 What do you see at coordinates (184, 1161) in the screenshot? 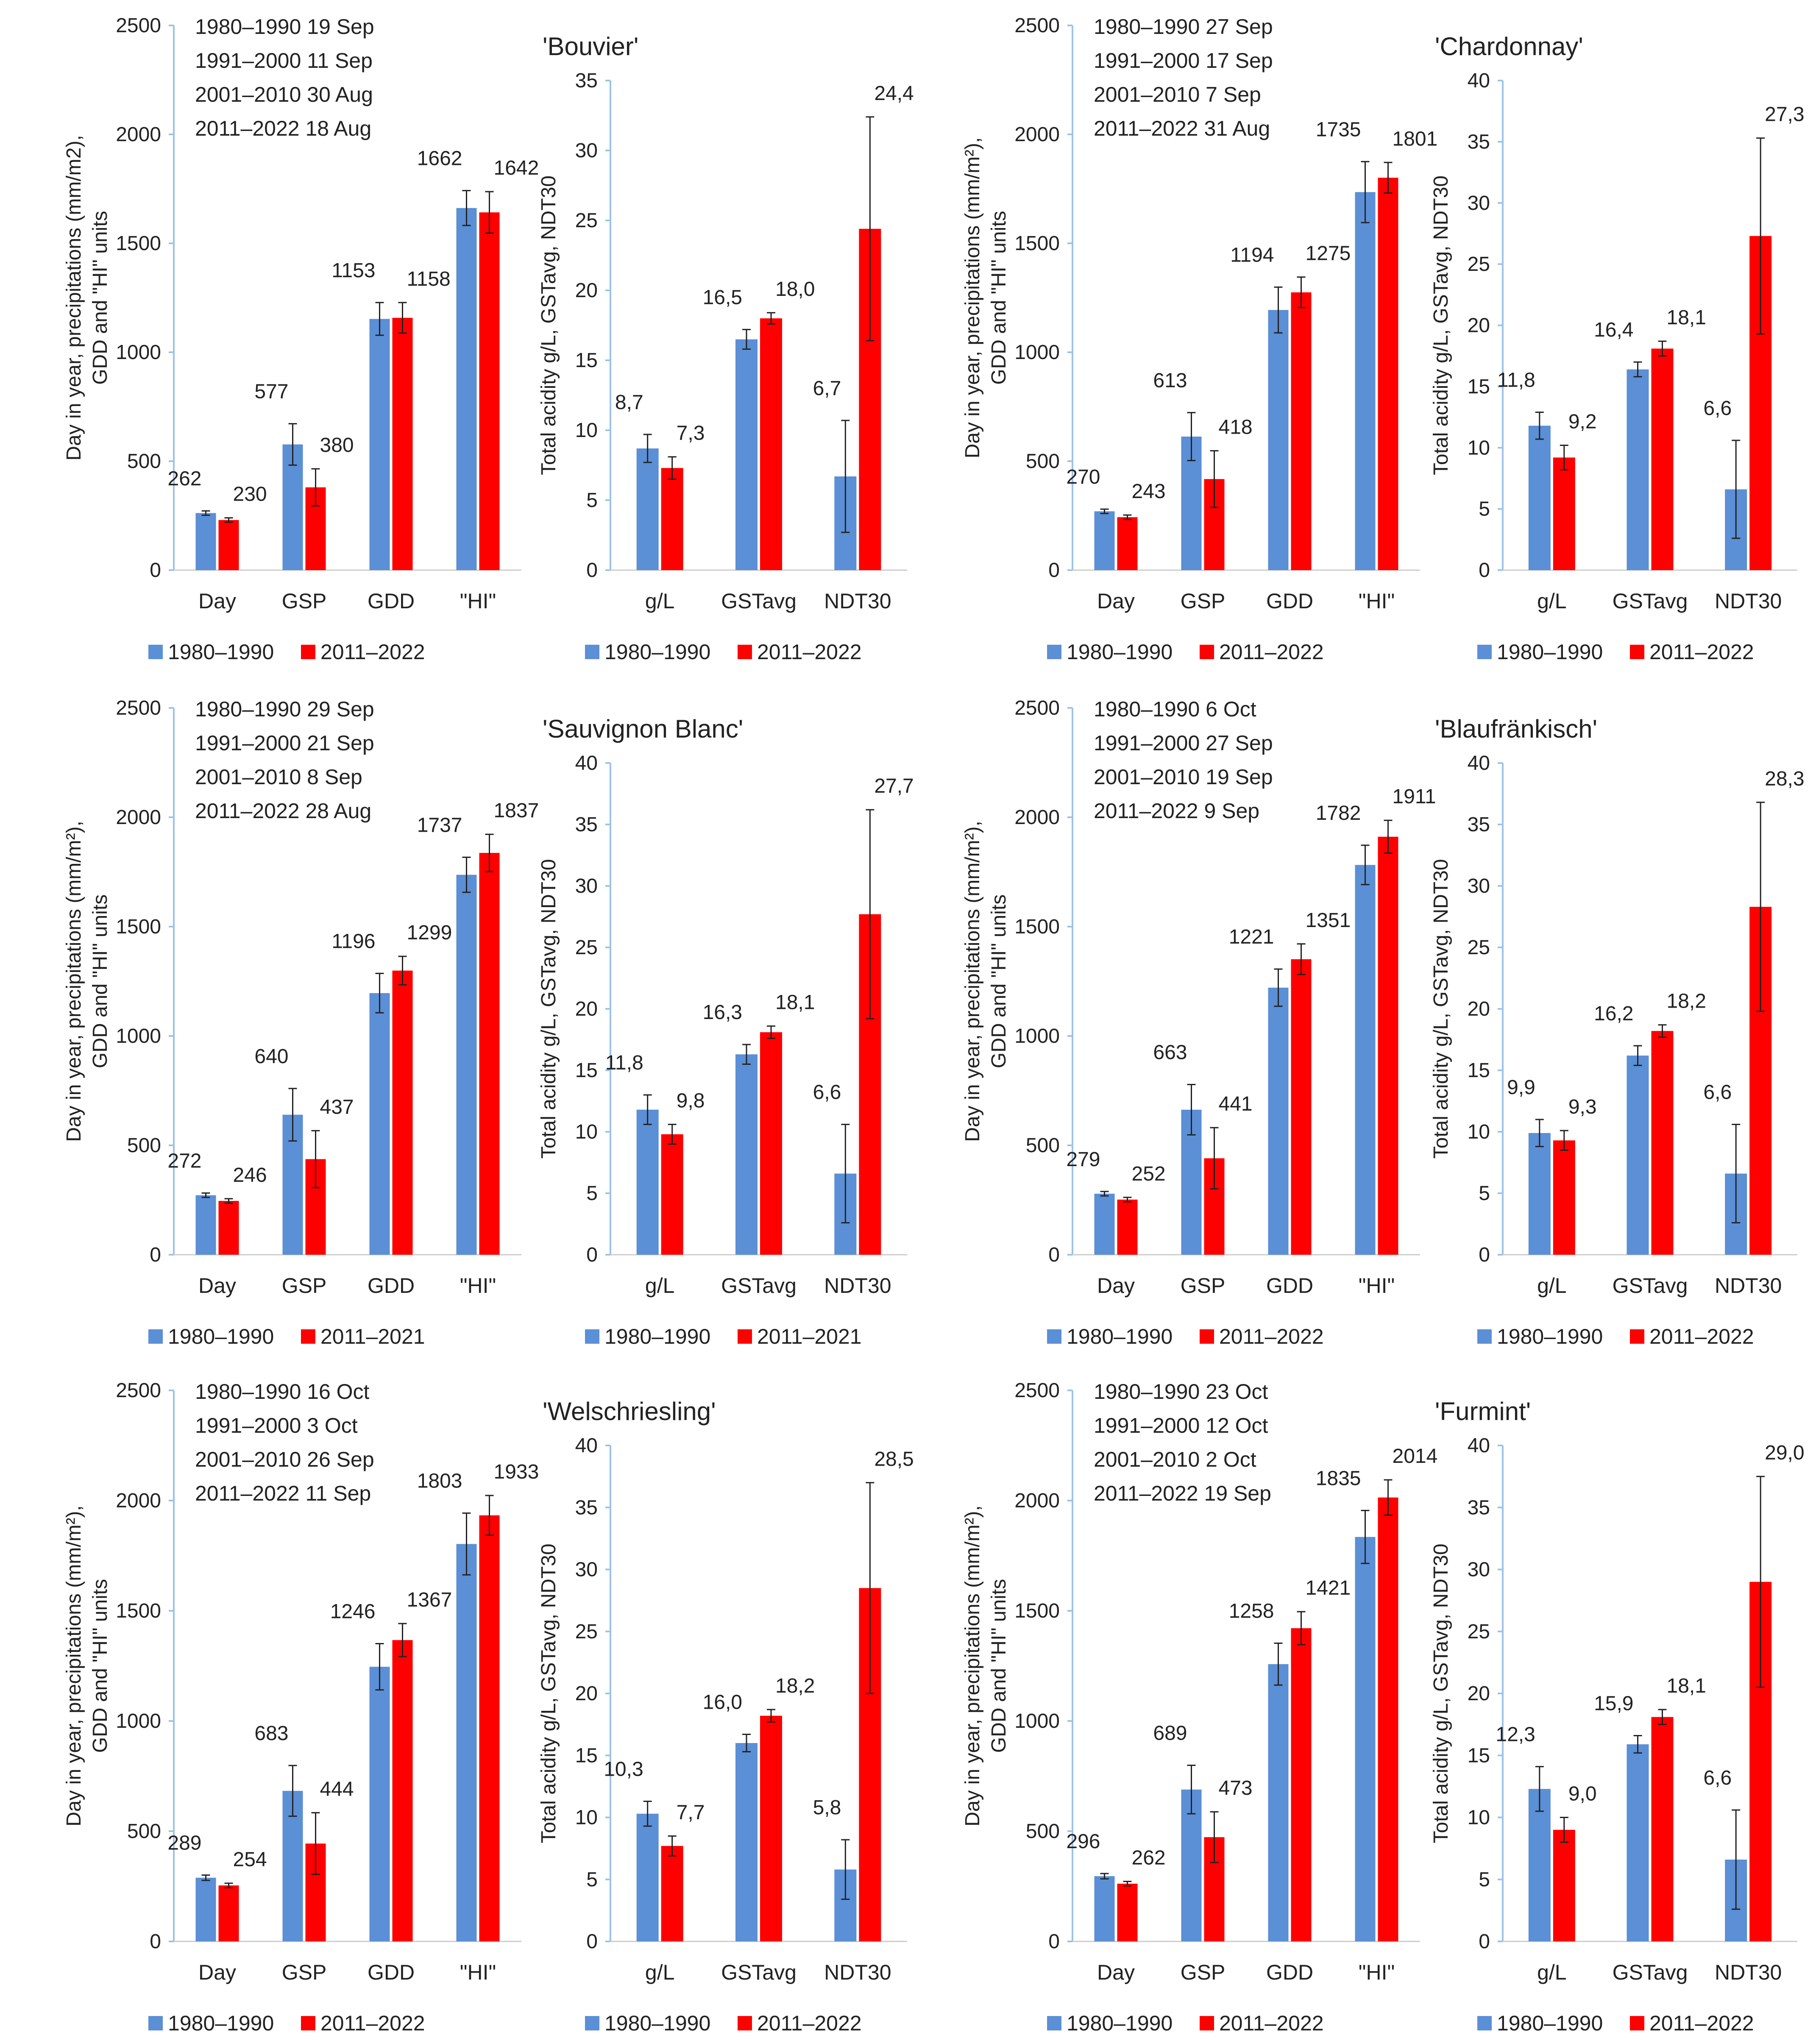
I see `data-label: 272` at bounding box center [184, 1161].